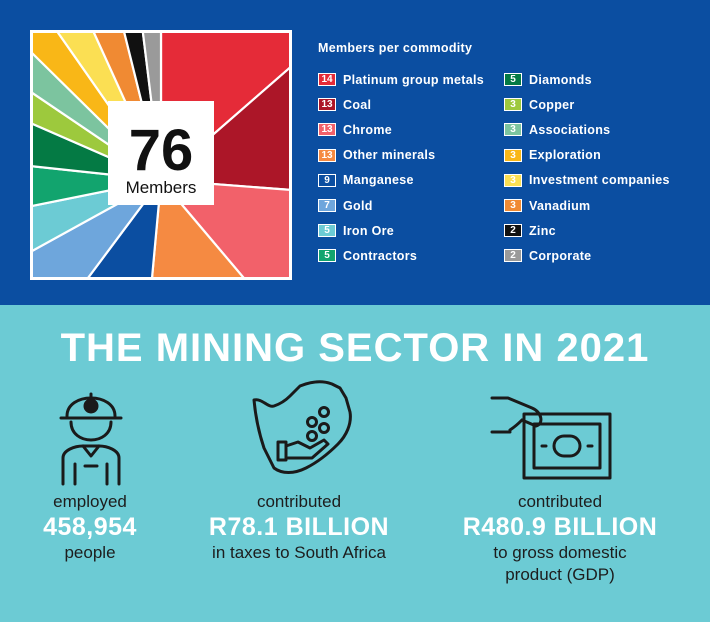  I want to click on legend-label: Exploration, so click(565, 155).